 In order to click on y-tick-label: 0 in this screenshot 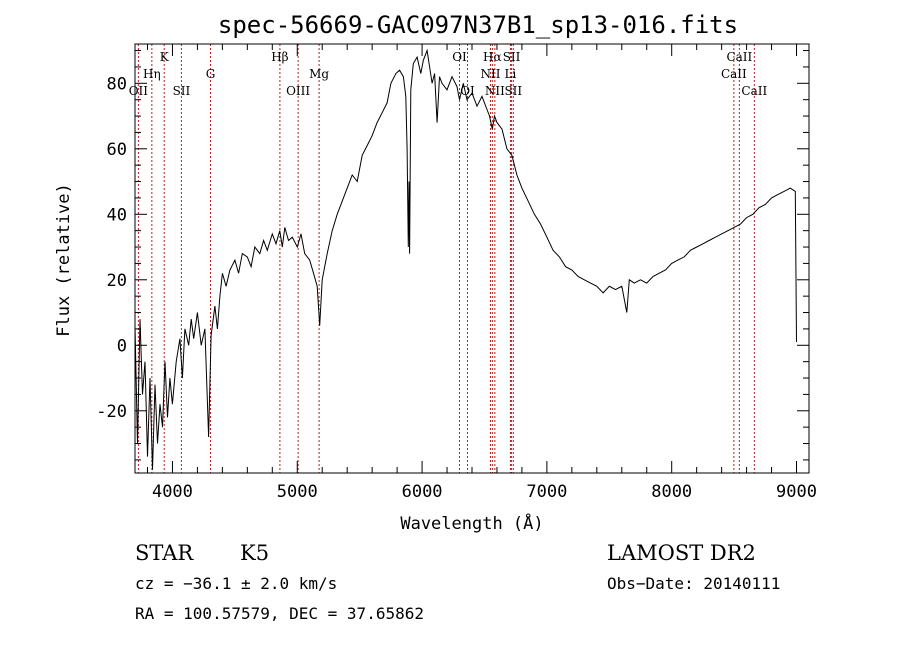, I will do `click(122, 346)`.